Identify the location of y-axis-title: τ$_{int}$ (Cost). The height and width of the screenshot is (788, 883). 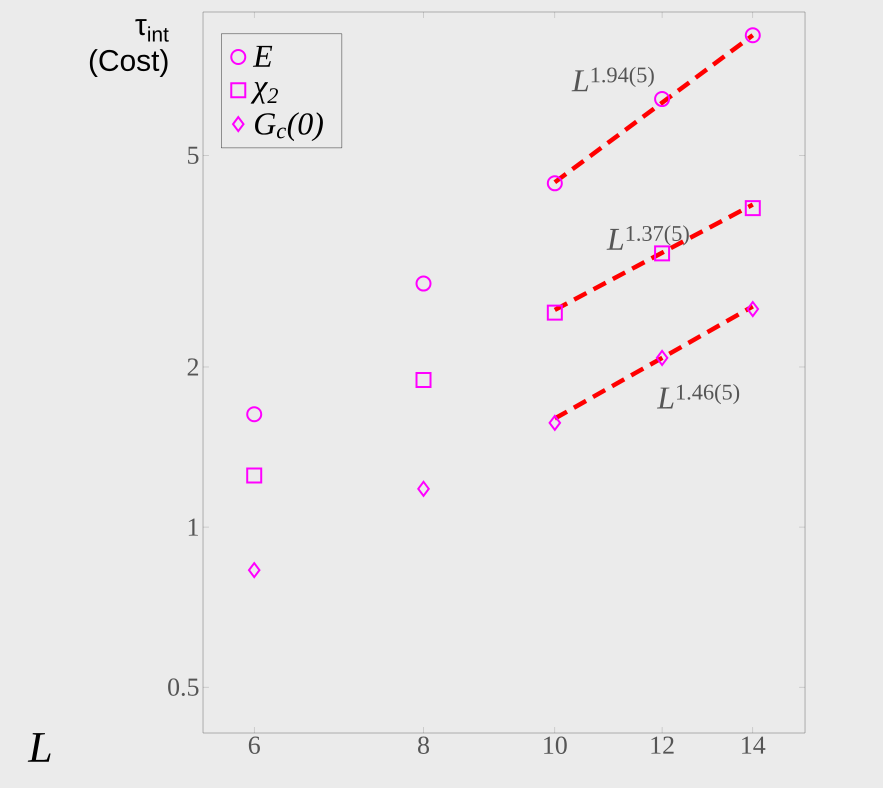
(129, 48).